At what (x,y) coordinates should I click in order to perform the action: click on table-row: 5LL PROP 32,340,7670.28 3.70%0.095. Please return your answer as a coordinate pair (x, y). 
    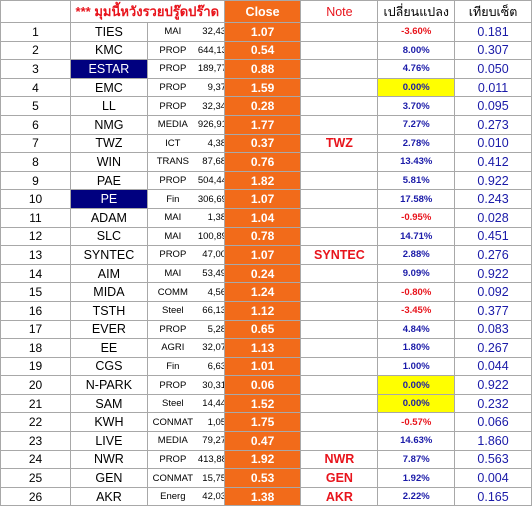
    Looking at the image, I should click on (266, 106).